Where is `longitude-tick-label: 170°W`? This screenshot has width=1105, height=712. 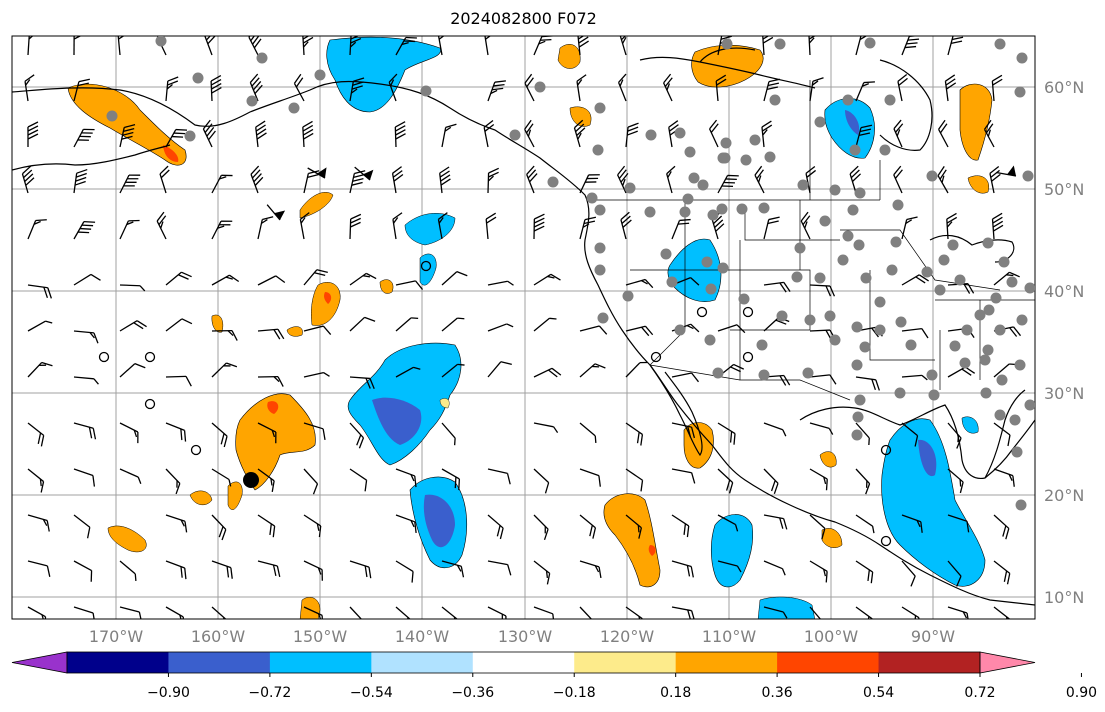 longitude-tick-label: 170°W is located at coordinates (116, 636).